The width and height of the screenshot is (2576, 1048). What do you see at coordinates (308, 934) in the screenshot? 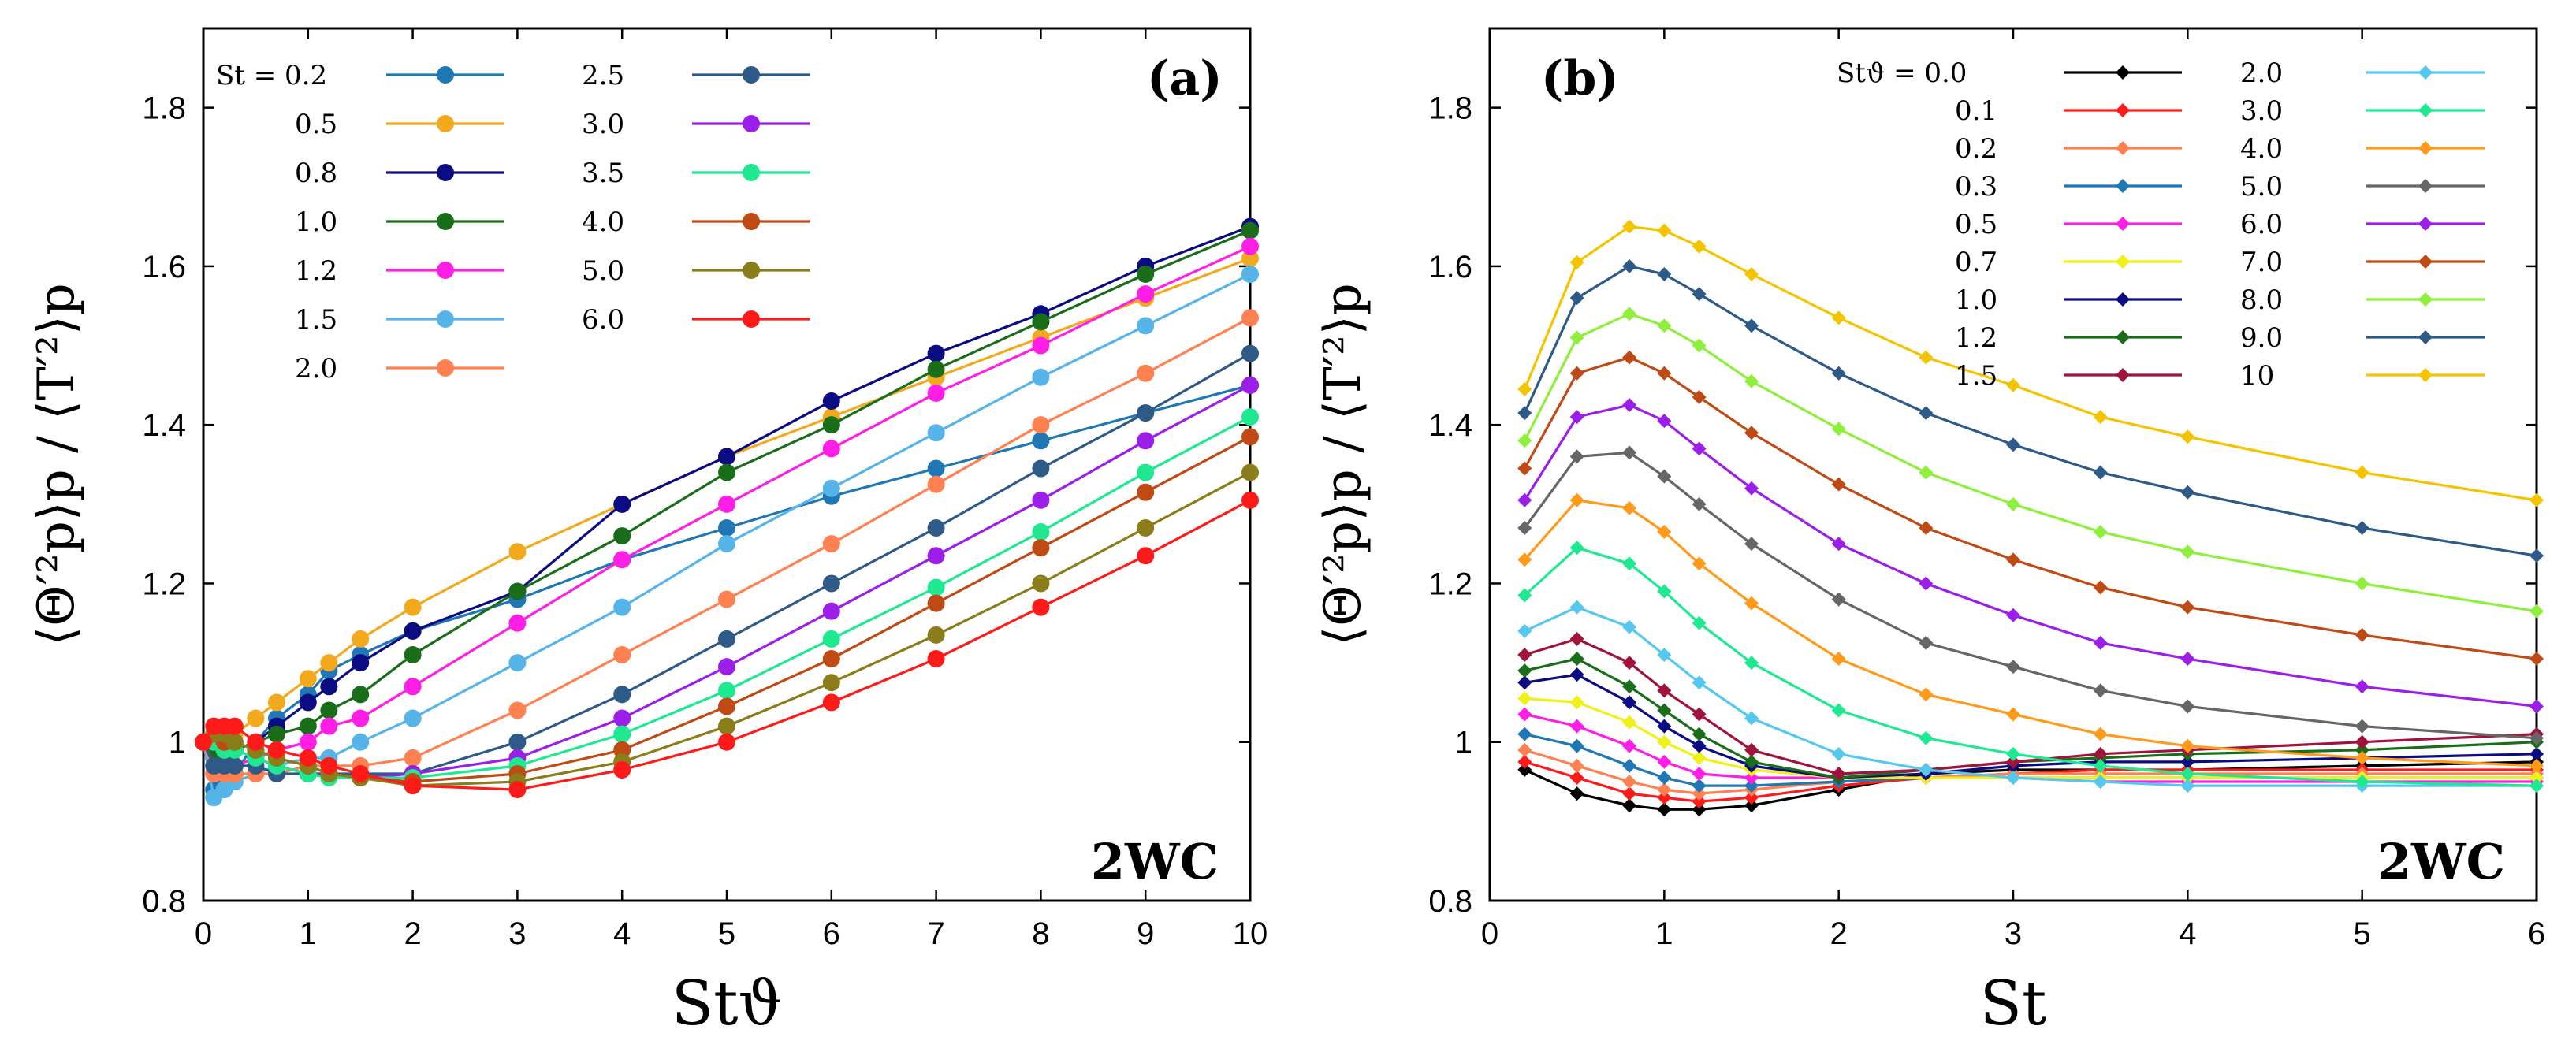
I see `x-tick-label: 1` at bounding box center [308, 934].